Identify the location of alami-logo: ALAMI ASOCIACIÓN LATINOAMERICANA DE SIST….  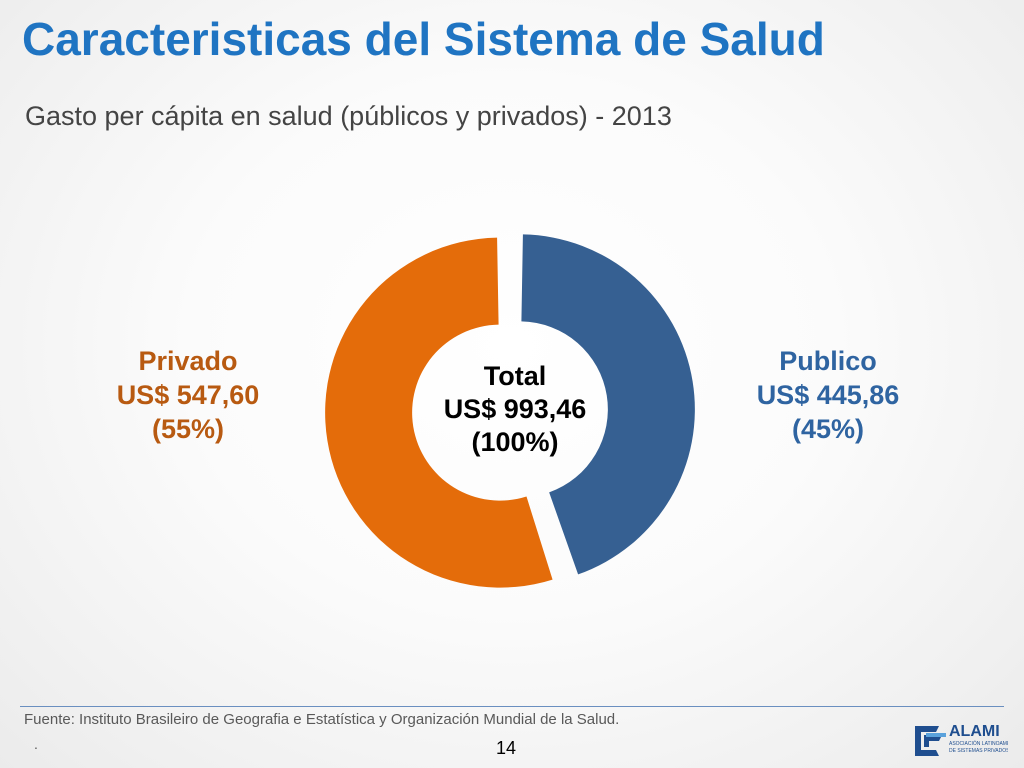
(961, 739).